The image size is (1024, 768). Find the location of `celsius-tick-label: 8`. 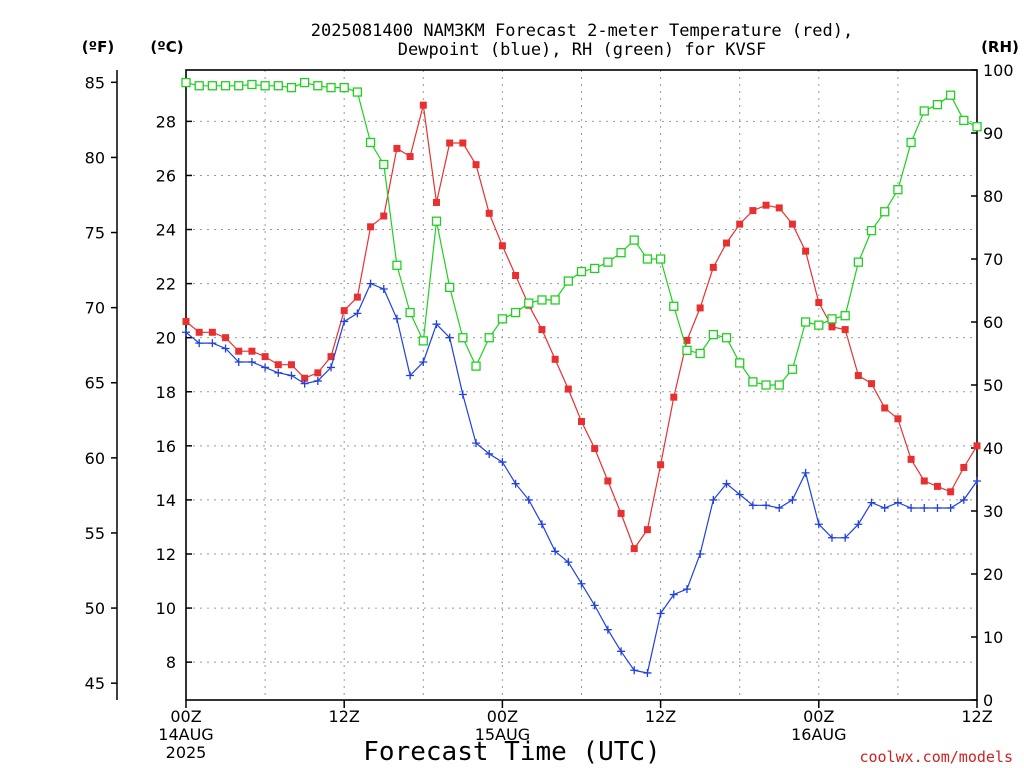

celsius-tick-label: 8 is located at coordinates (171, 662).